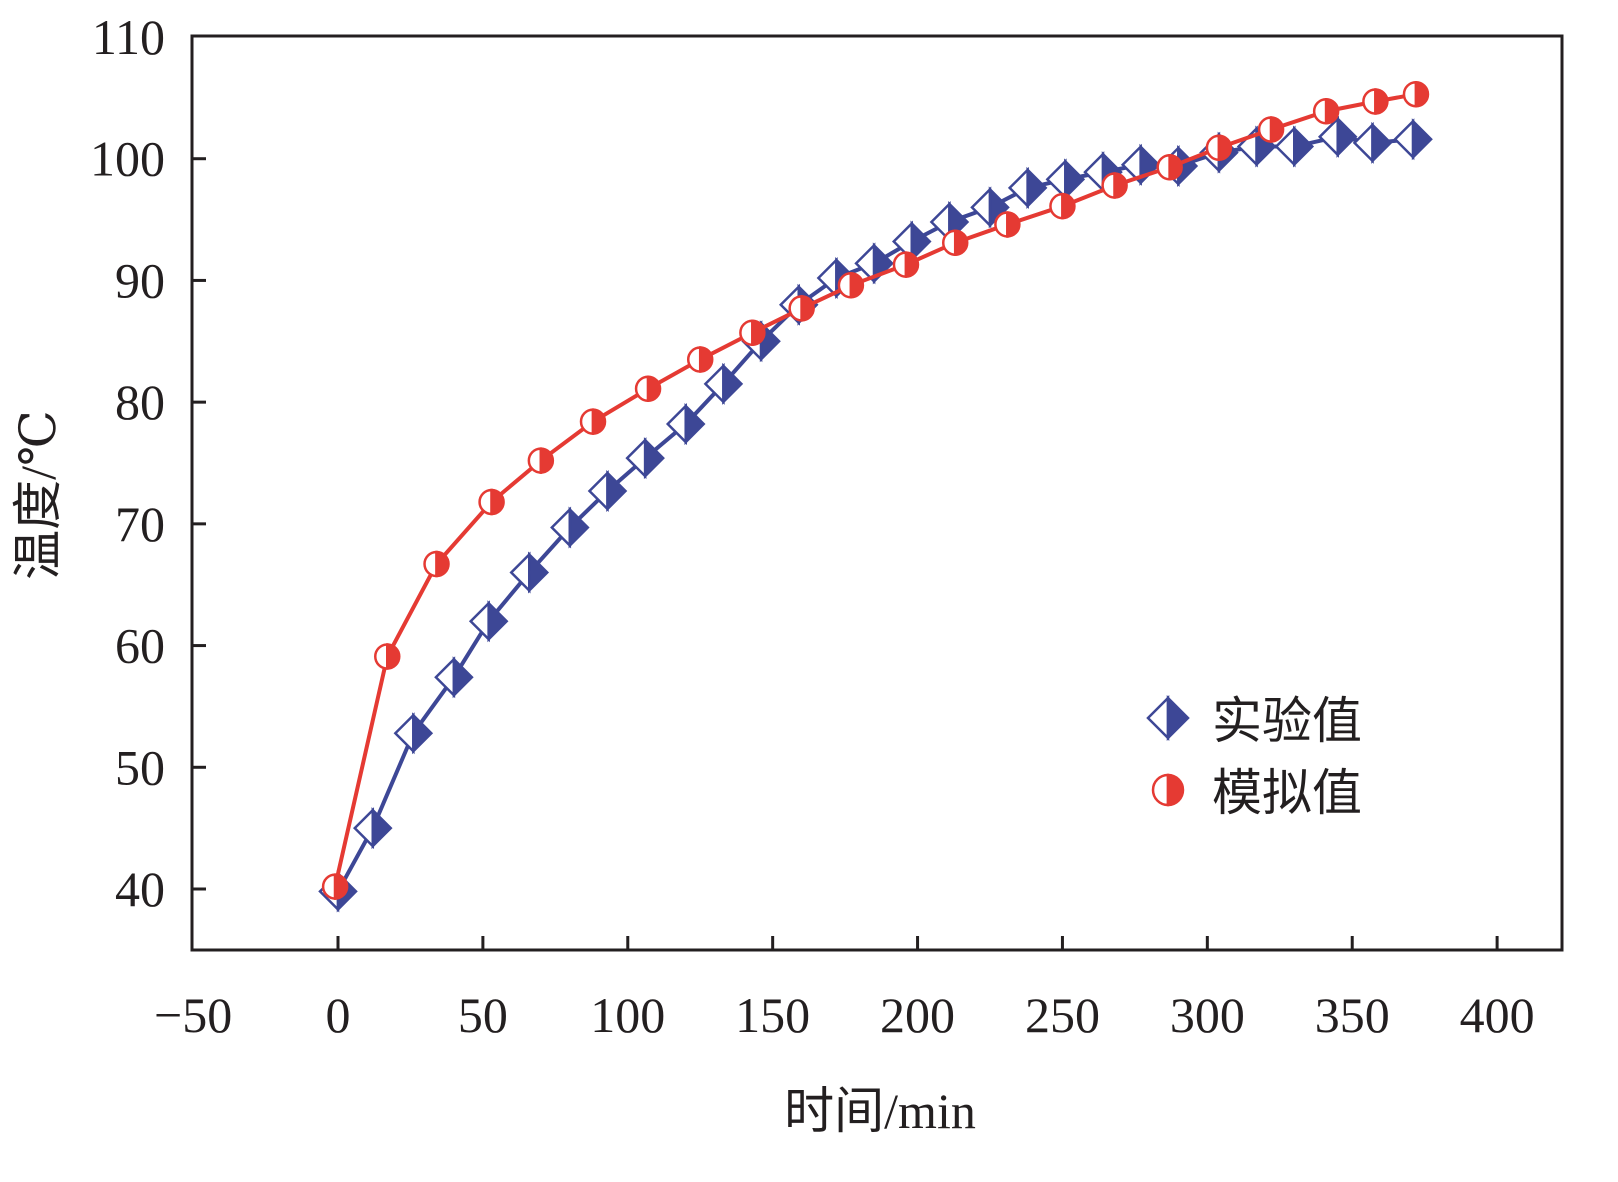 The image size is (1618, 1182). What do you see at coordinates (1287, 793) in the screenshot?
I see `legend-label-simulation: 模拟值` at bounding box center [1287, 793].